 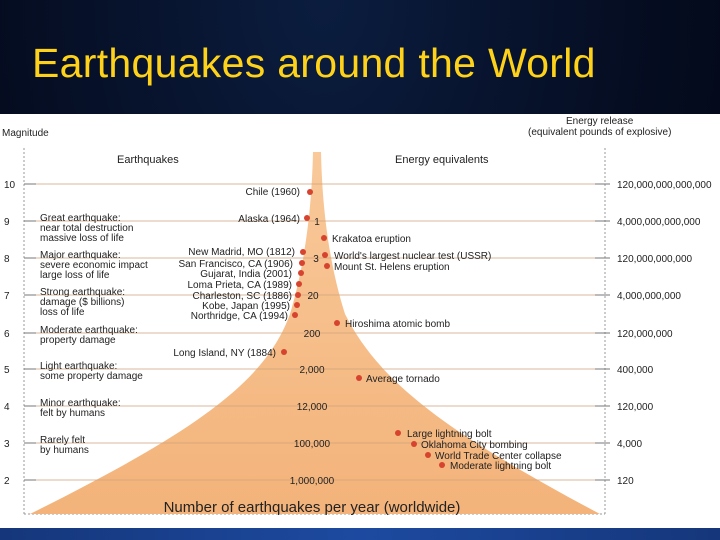 I want to click on energy-label-hiroshima: Hiroshima atomic bomb, so click(x=397, y=324).